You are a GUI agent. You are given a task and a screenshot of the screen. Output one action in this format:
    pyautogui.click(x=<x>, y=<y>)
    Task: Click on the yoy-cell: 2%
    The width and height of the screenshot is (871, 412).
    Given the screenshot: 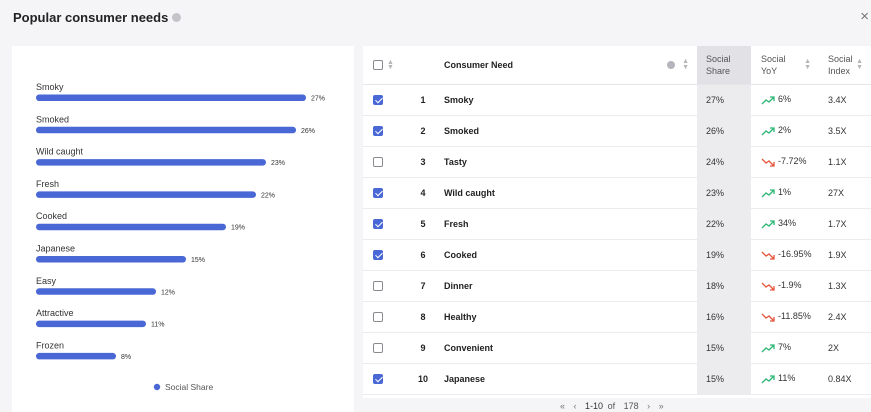 What is the action you would take?
    pyautogui.click(x=785, y=130)
    